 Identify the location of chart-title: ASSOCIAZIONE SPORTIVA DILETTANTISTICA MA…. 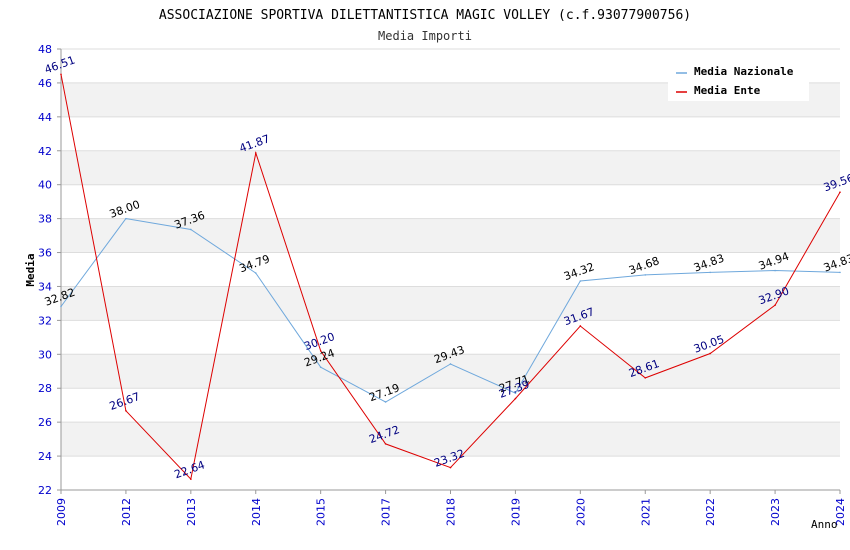
(425, 15).